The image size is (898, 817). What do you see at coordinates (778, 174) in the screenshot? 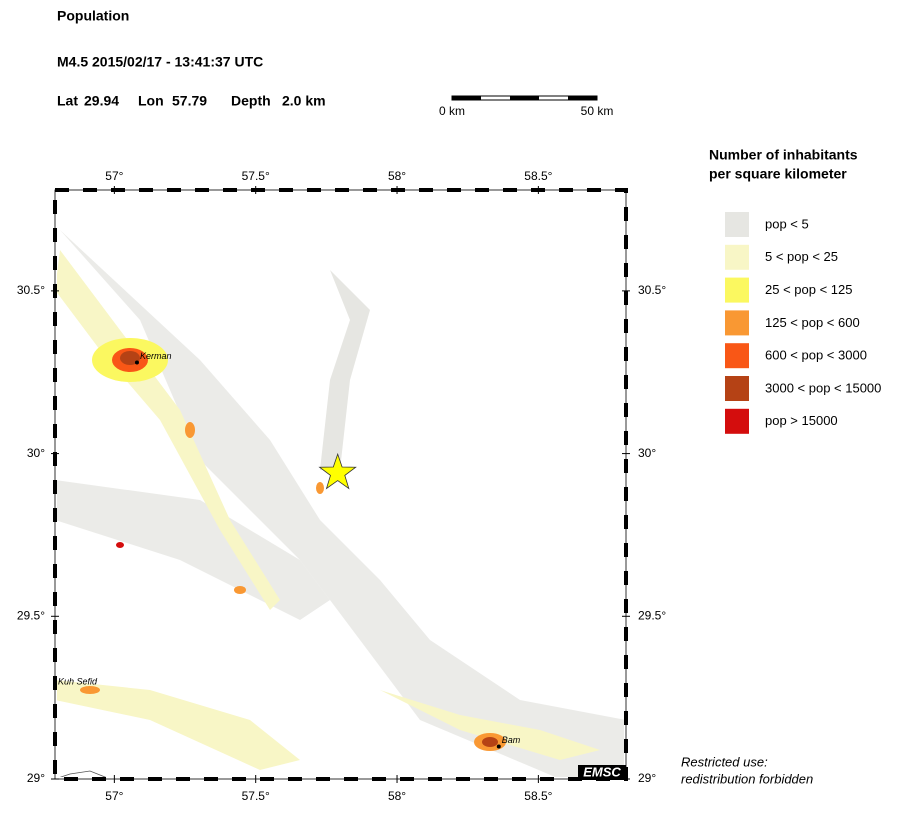
I see `legend-title: per square kilometer` at bounding box center [778, 174].